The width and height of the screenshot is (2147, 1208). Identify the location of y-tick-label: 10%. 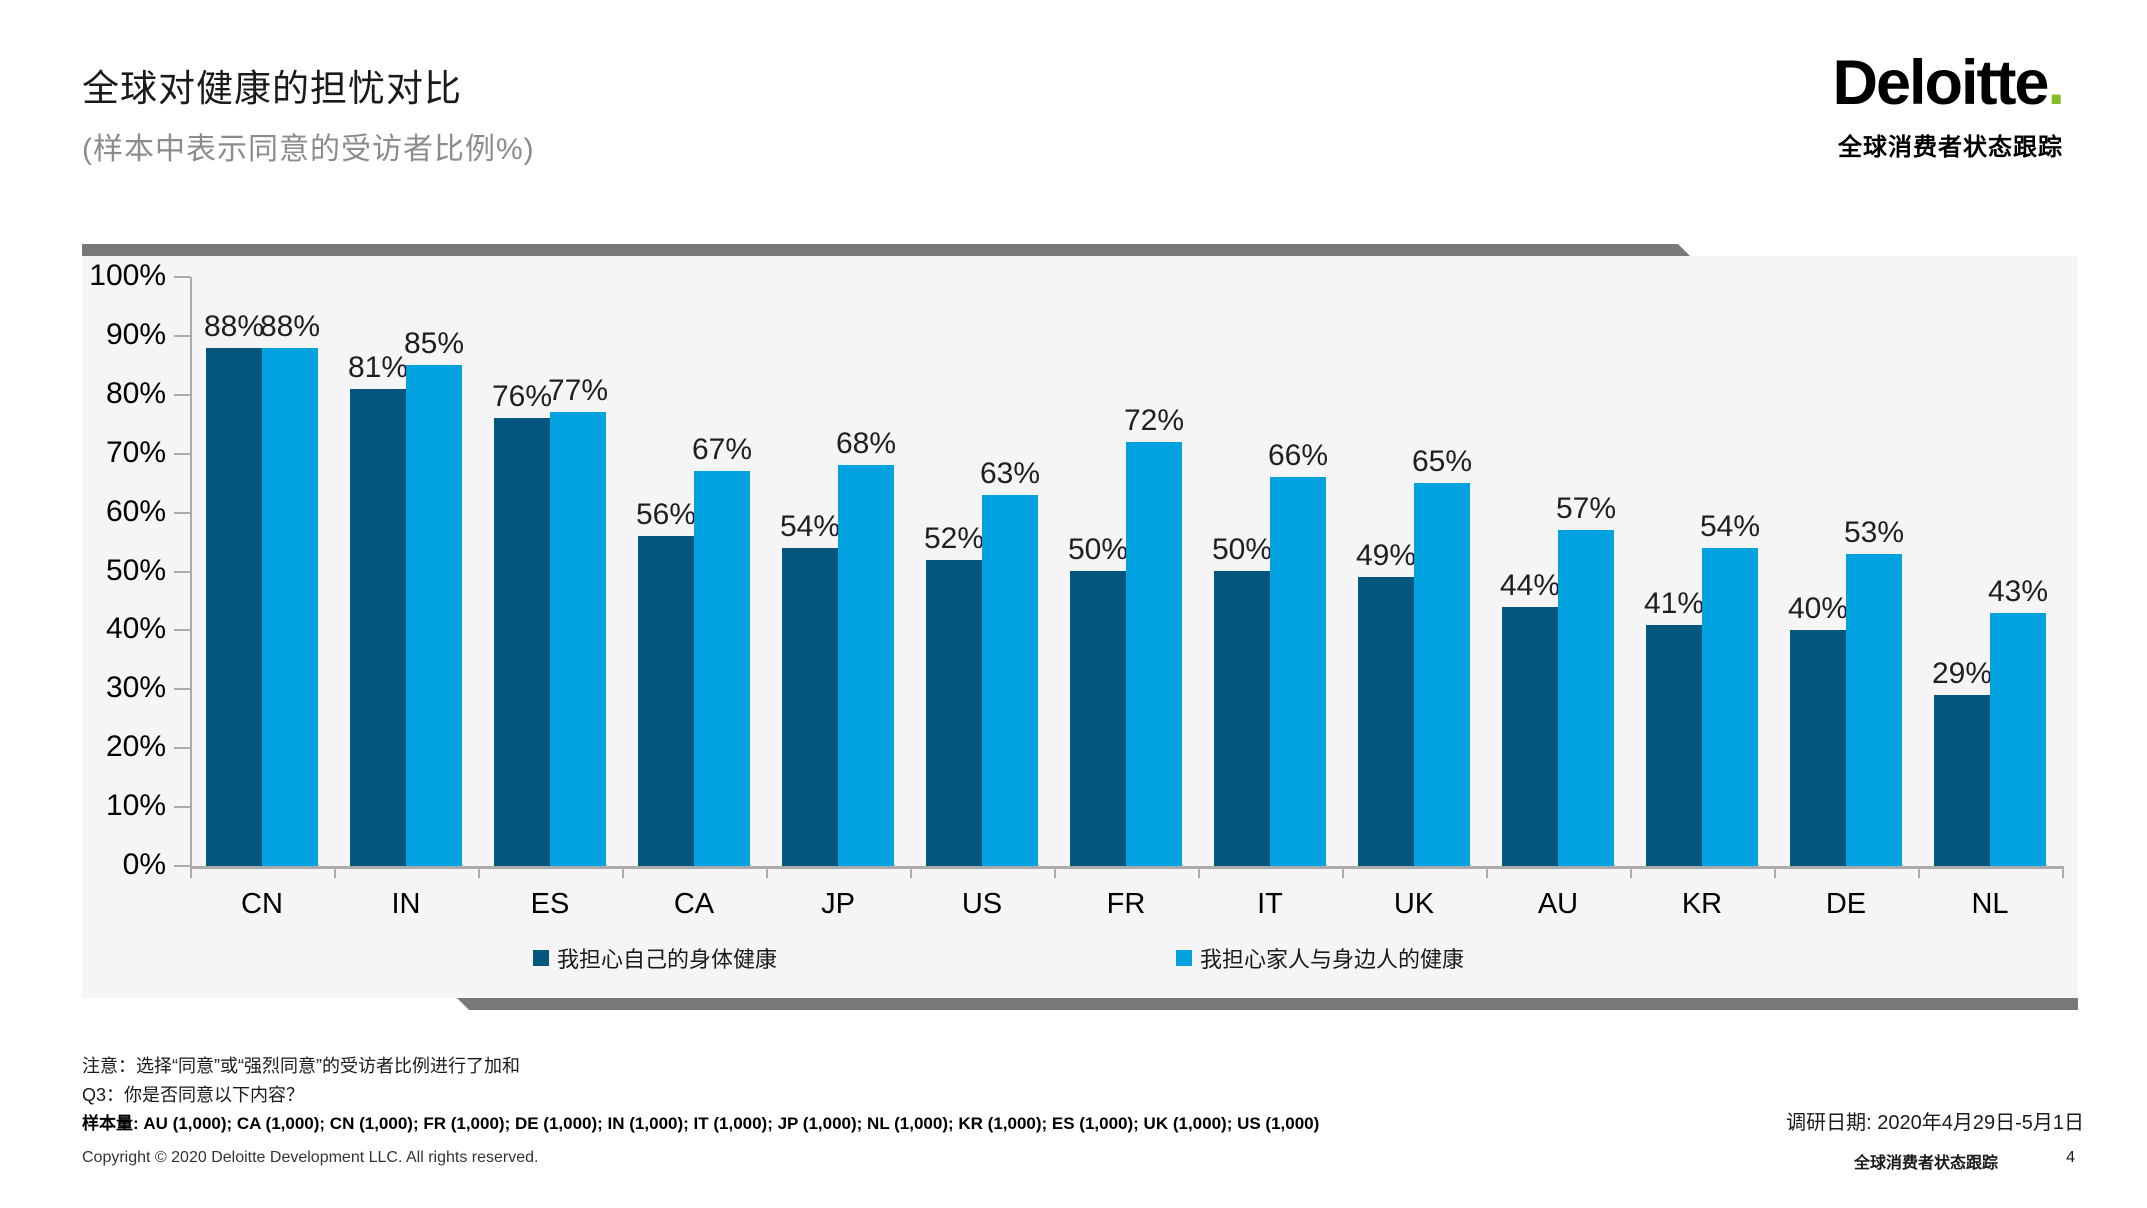
(135, 806).